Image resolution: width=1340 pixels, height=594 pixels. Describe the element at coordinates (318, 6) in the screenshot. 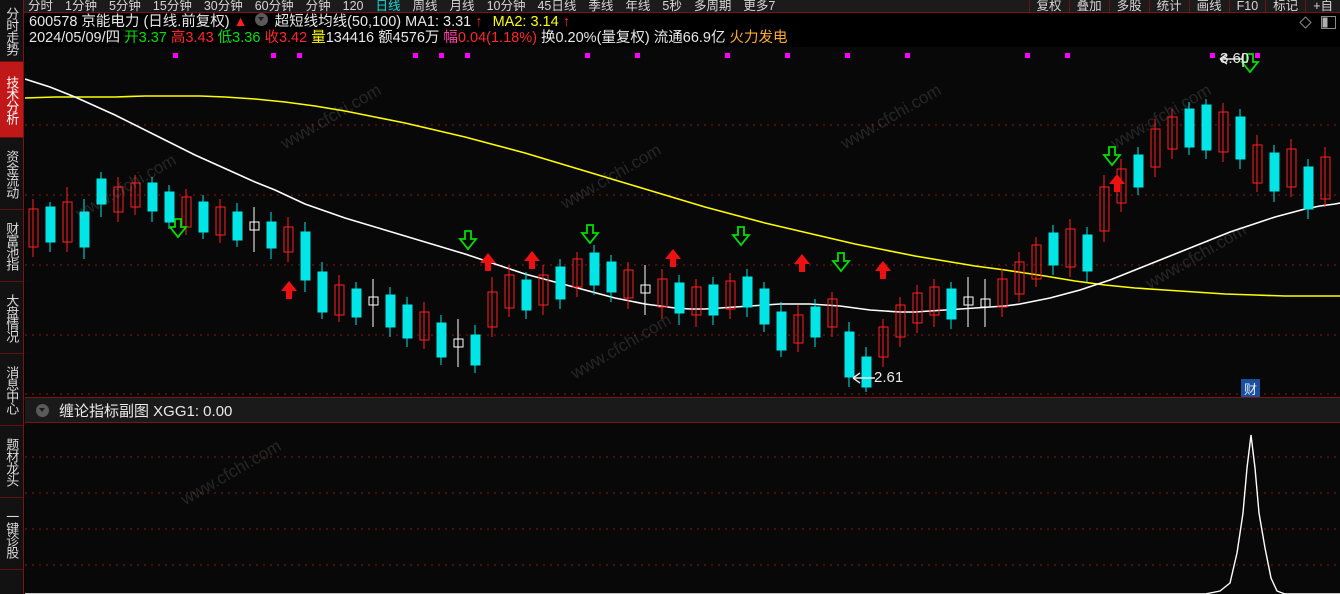

I see `period-tab-6: 分钟` at that location.